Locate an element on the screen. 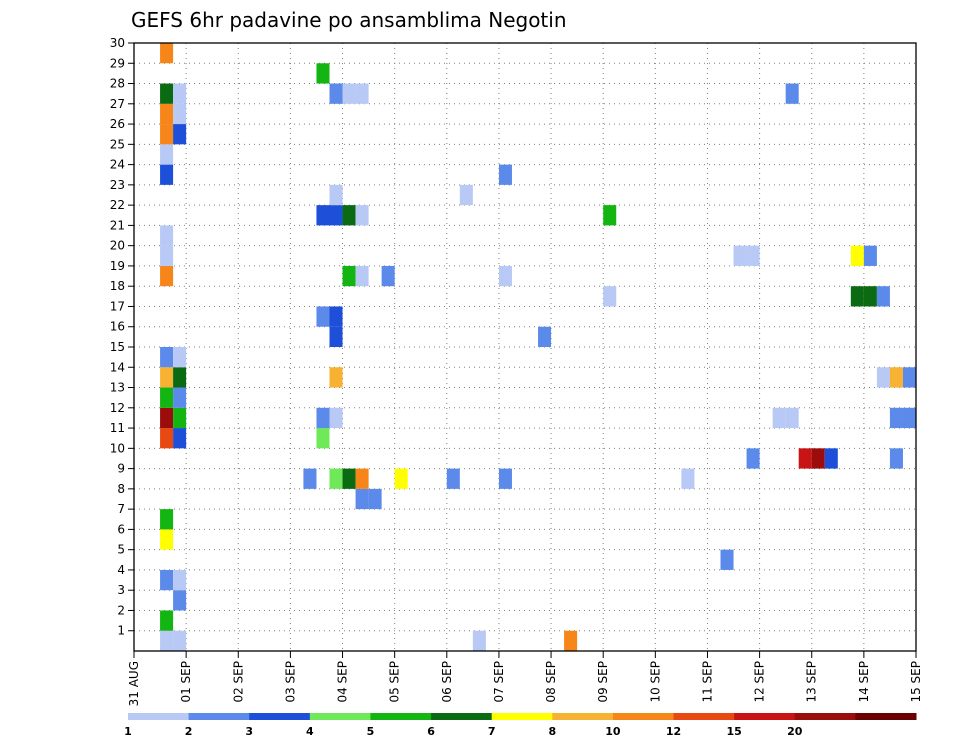 The width and height of the screenshot is (960, 742). y-tick-label: 16 is located at coordinates (117, 327).